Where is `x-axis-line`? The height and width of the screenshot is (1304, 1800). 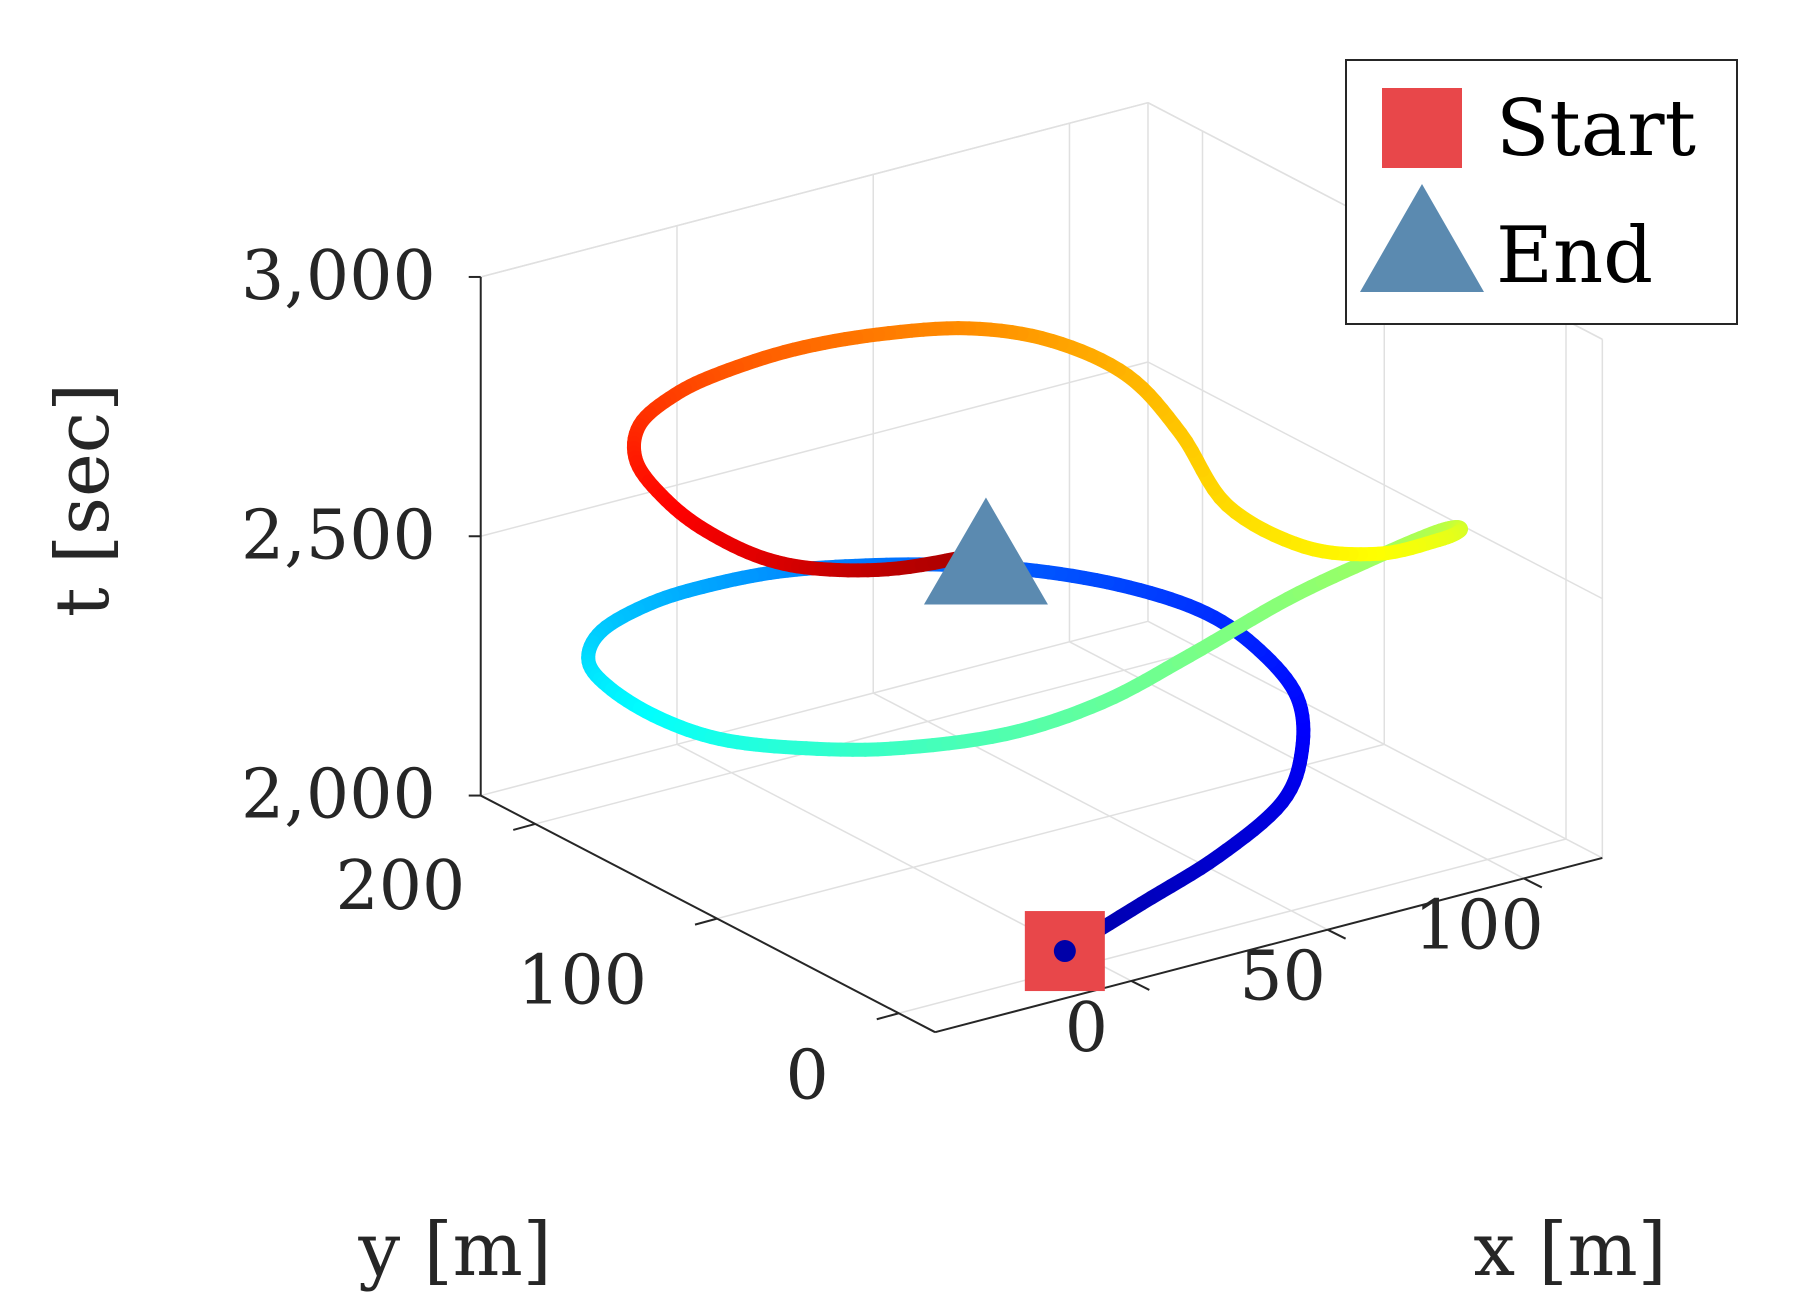
x-axis-line is located at coordinates (1268, 945).